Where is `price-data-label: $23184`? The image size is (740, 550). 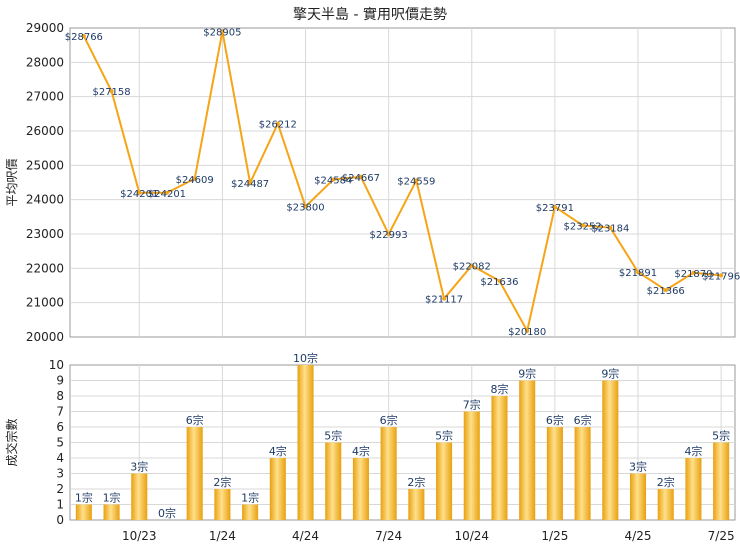 price-data-label: $23184 is located at coordinates (610, 229).